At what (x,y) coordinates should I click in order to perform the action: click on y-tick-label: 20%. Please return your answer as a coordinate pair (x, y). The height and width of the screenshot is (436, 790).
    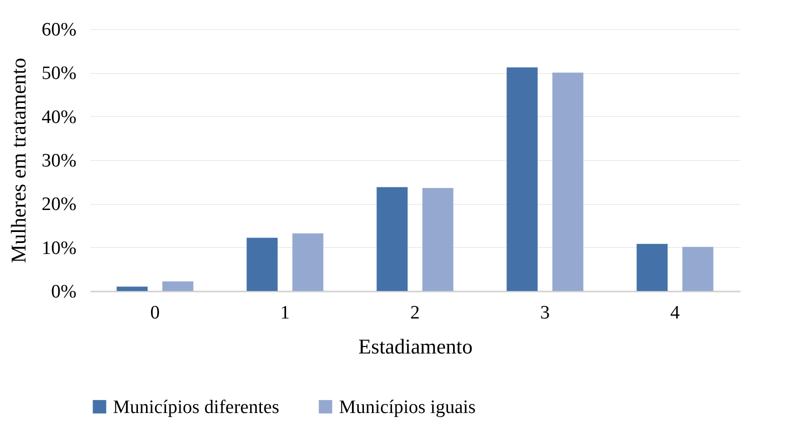
    Looking at the image, I should click on (59, 205).